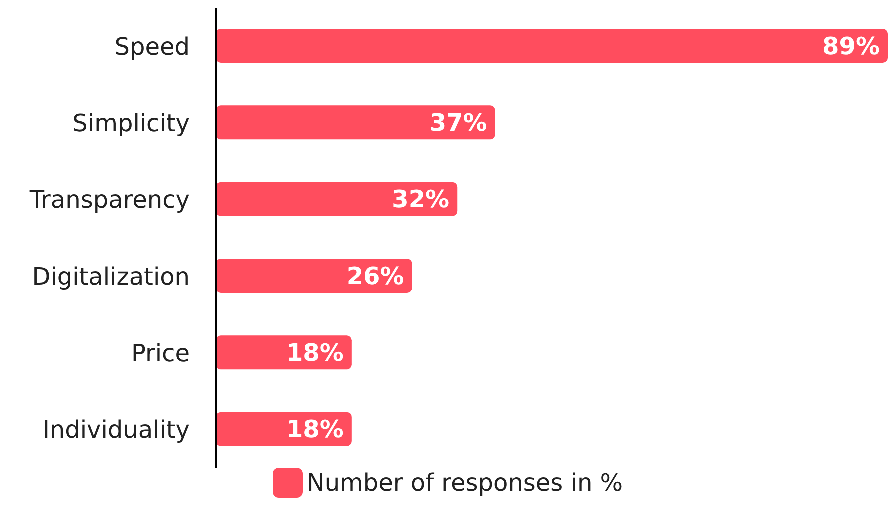 This screenshot has width=896, height=506. What do you see at coordinates (851, 46) in the screenshot?
I see `data-label: 89%` at bounding box center [851, 46].